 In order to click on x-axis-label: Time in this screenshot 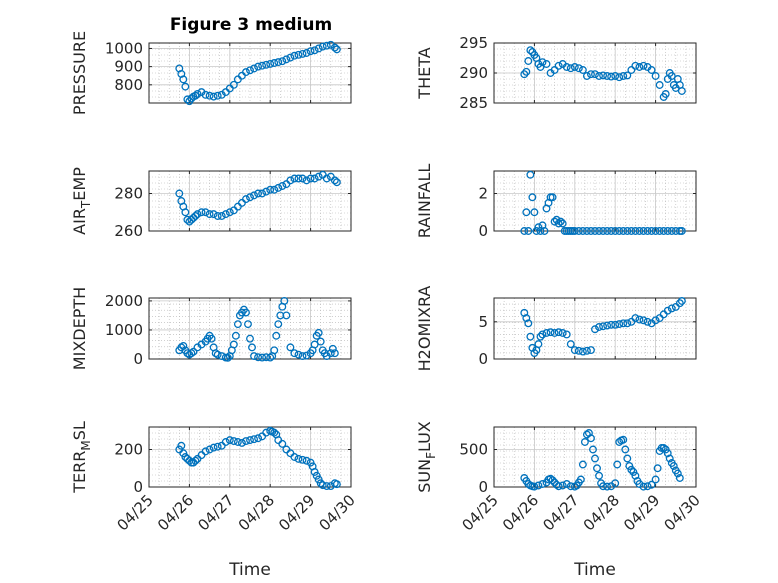, I will do `click(249, 570)`.